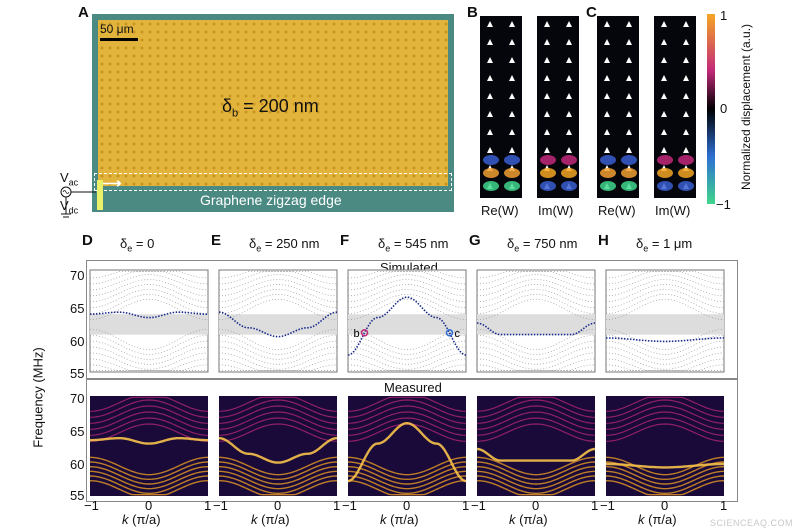  Describe the element at coordinates (78, 202) in the screenshot. I see `circuit-icon` at that location.